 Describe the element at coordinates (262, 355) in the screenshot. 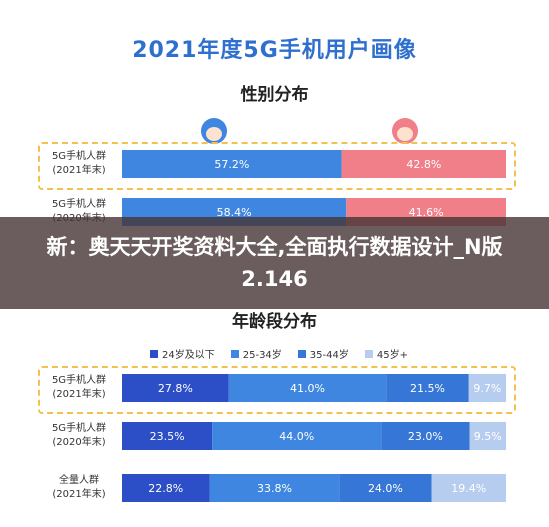

I see `legend-label: 25-34岁` at that location.